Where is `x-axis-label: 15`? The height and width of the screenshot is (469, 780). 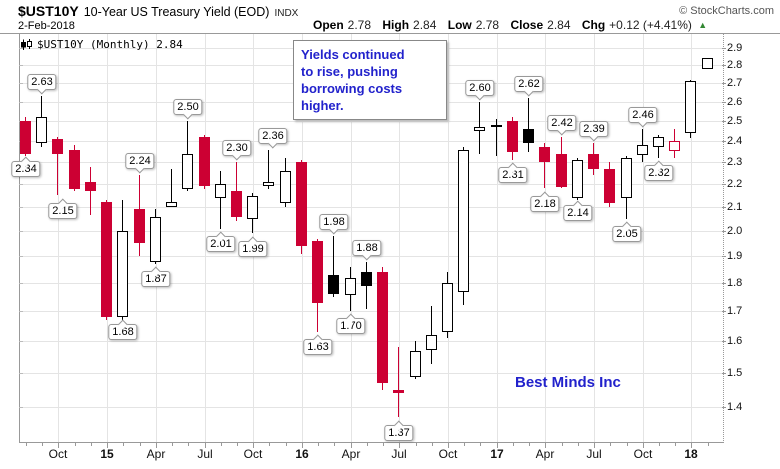
x-axis-label: 15 is located at coordinates (107, 454).